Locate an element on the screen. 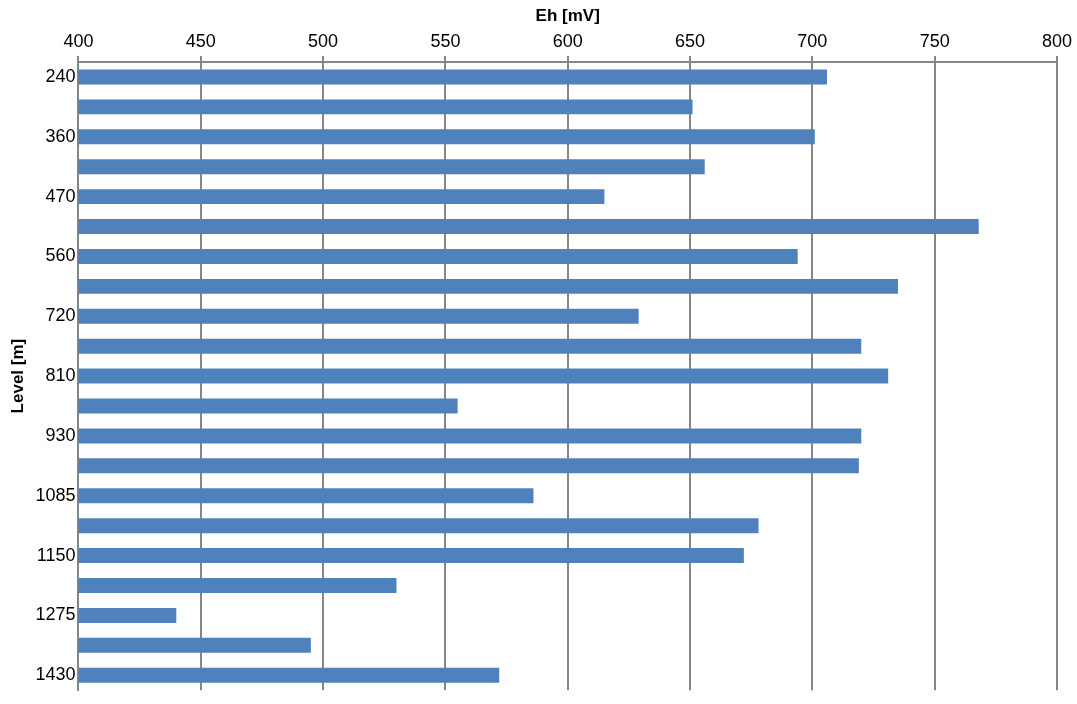 The height and width of the screenshot is (704, 1077). y-tick-label: 360 is located at coordinates (60, 135).